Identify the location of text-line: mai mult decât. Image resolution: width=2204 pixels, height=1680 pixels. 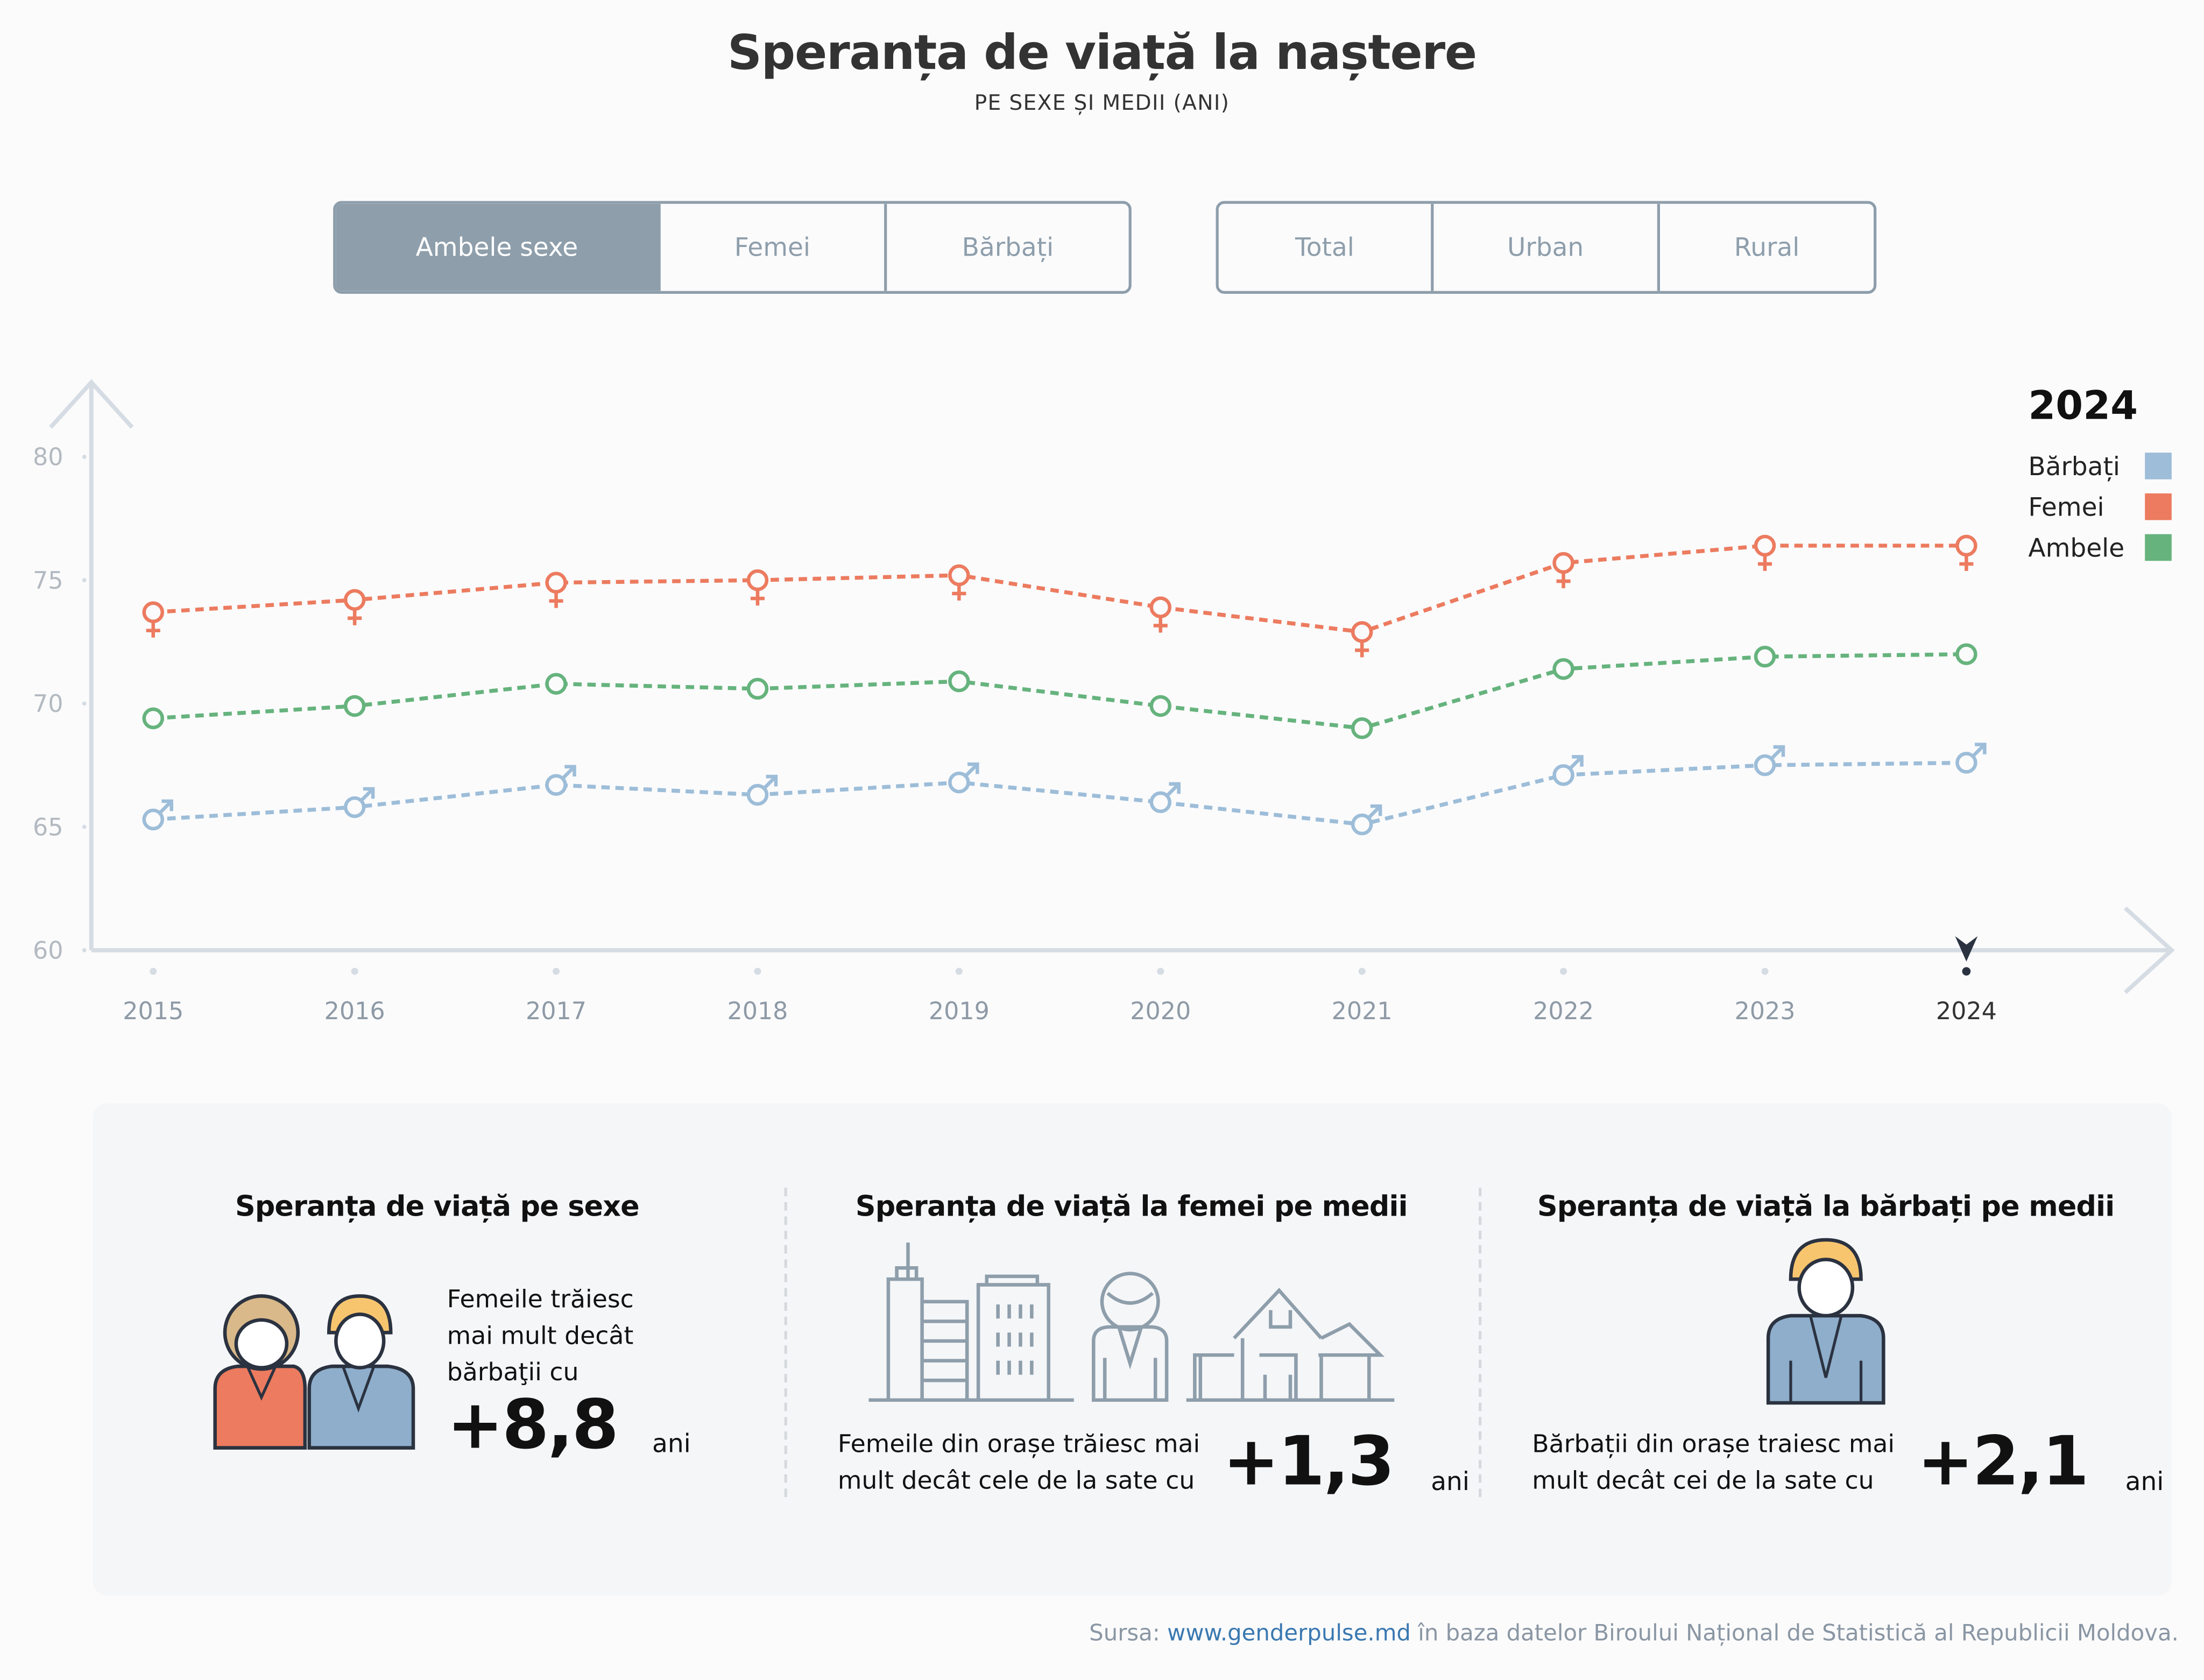
(540, 1337).